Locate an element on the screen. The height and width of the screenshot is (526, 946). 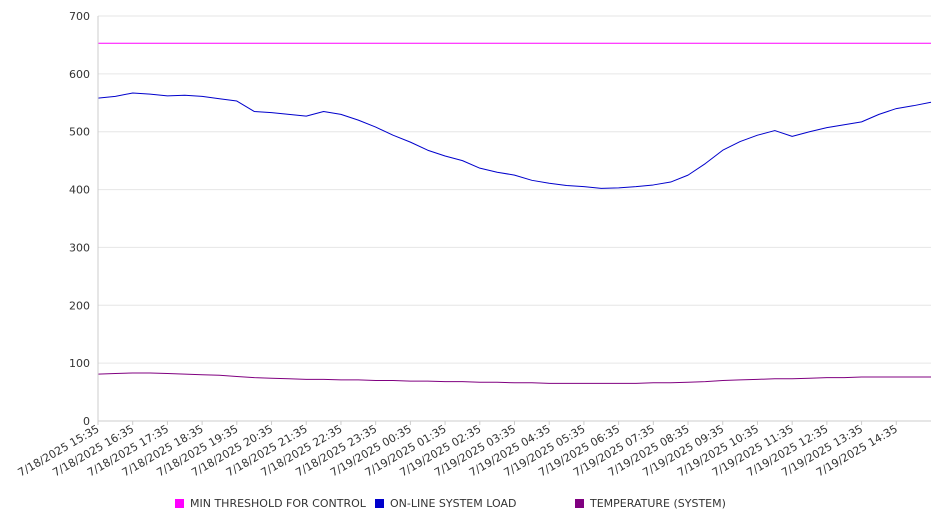
legend-label-system-load: ON-LINE SYSTEM LOAD is located at coordinates (453, 503).